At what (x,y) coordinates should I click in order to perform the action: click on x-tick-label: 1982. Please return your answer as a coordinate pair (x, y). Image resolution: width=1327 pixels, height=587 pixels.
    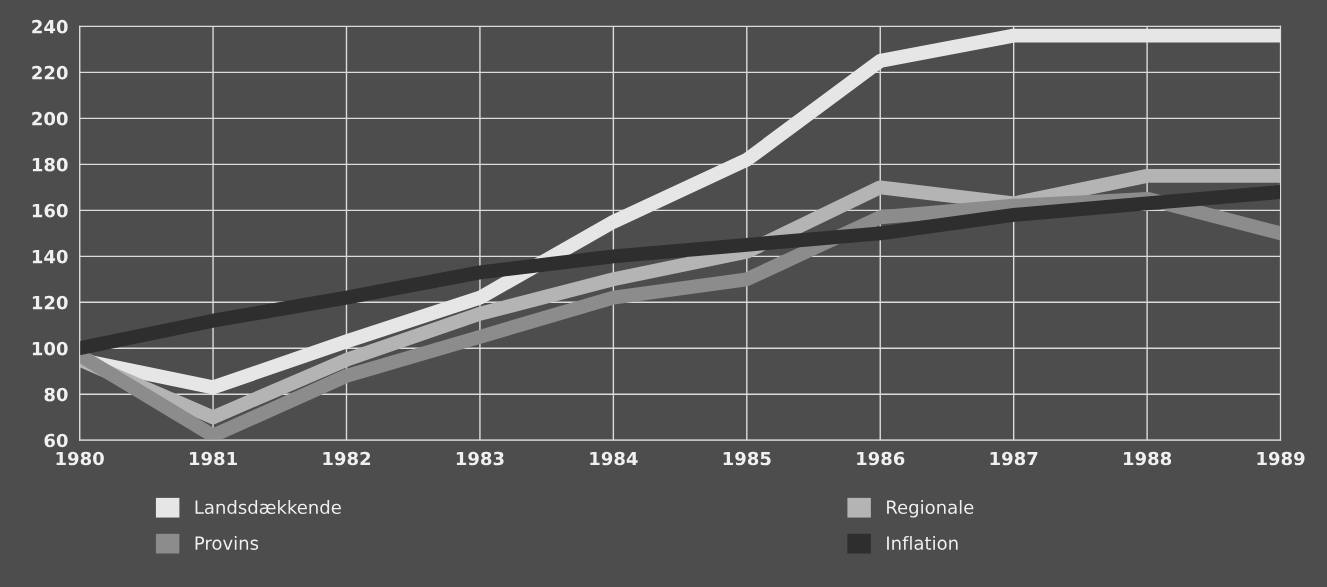
    Looking at the image, I should click on (347, 458).